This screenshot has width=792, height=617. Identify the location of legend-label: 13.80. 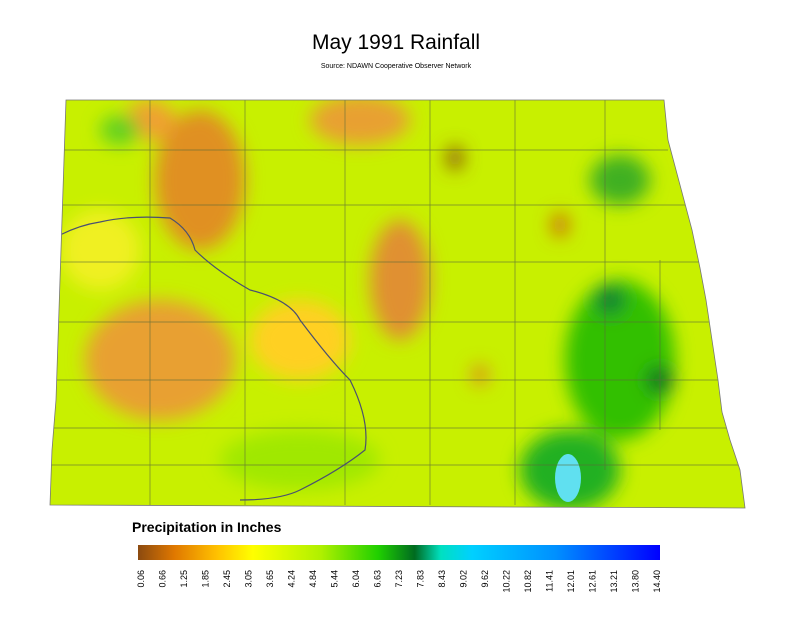
(636, 581).